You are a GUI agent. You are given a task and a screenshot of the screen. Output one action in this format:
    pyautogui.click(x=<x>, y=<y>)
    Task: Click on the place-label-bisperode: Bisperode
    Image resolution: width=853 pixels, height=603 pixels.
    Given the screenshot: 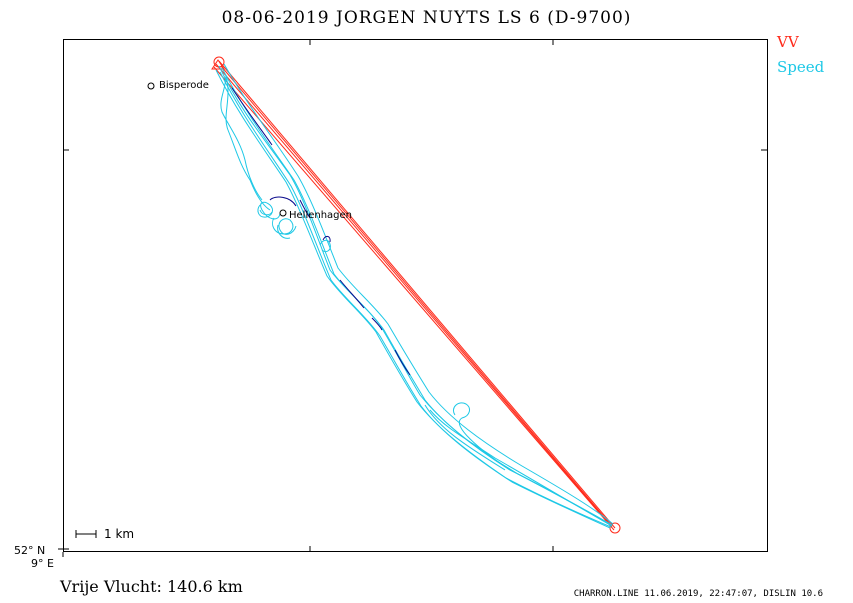 What is the action you would take?
    pyautogui.click(x=184, y=85)
    